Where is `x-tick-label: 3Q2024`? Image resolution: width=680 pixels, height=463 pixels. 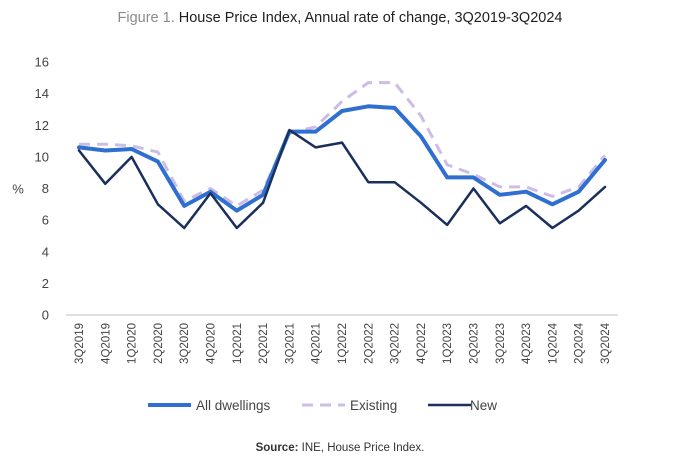 x-tick-label: 3Q2024 is located at coordinates (606, 343).